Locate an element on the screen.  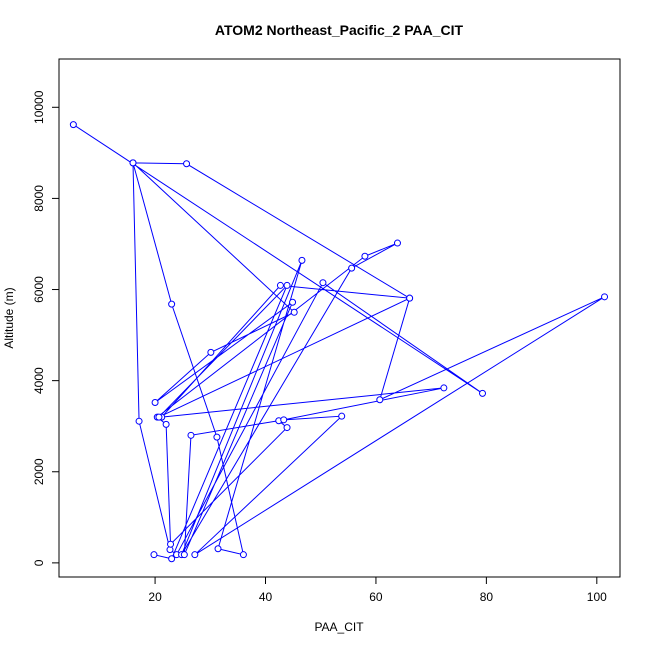
x-axis: 20 40 60 80 100 is located at coordinates (377, 590).